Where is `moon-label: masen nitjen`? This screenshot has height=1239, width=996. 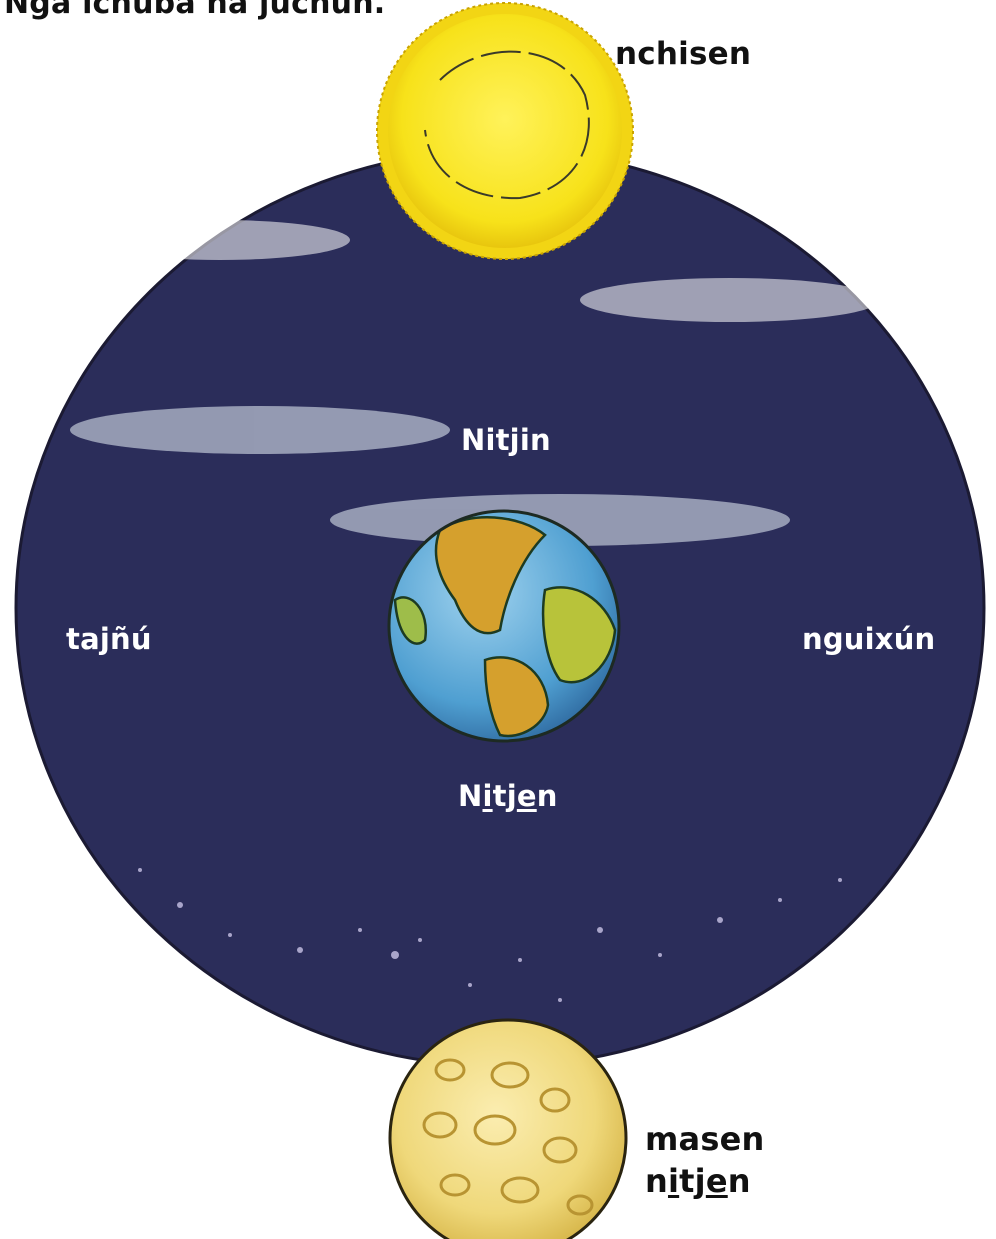
moon-label: masen nitjen is located at coordinates (704, 1160).